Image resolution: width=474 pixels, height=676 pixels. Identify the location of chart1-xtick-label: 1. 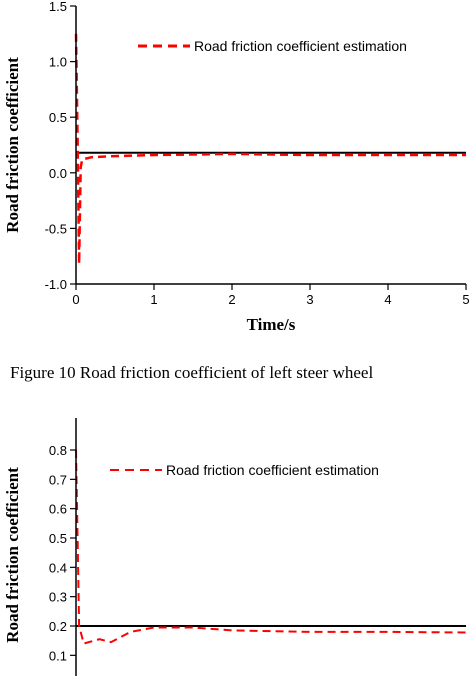
(153, 299).